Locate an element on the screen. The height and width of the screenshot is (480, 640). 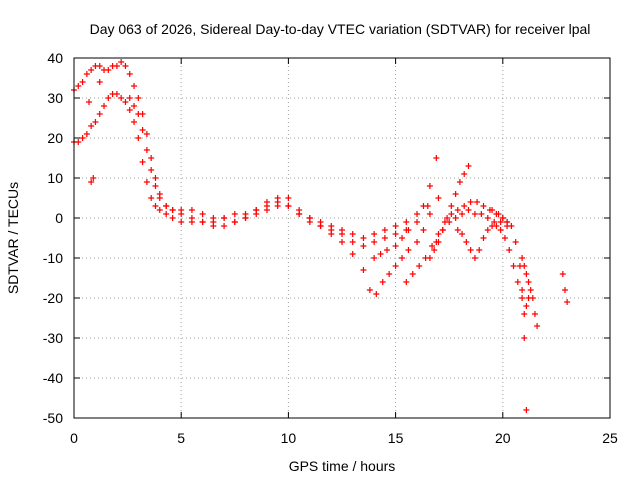
y-tick-label: 20 is located at coordinates (55, 138).